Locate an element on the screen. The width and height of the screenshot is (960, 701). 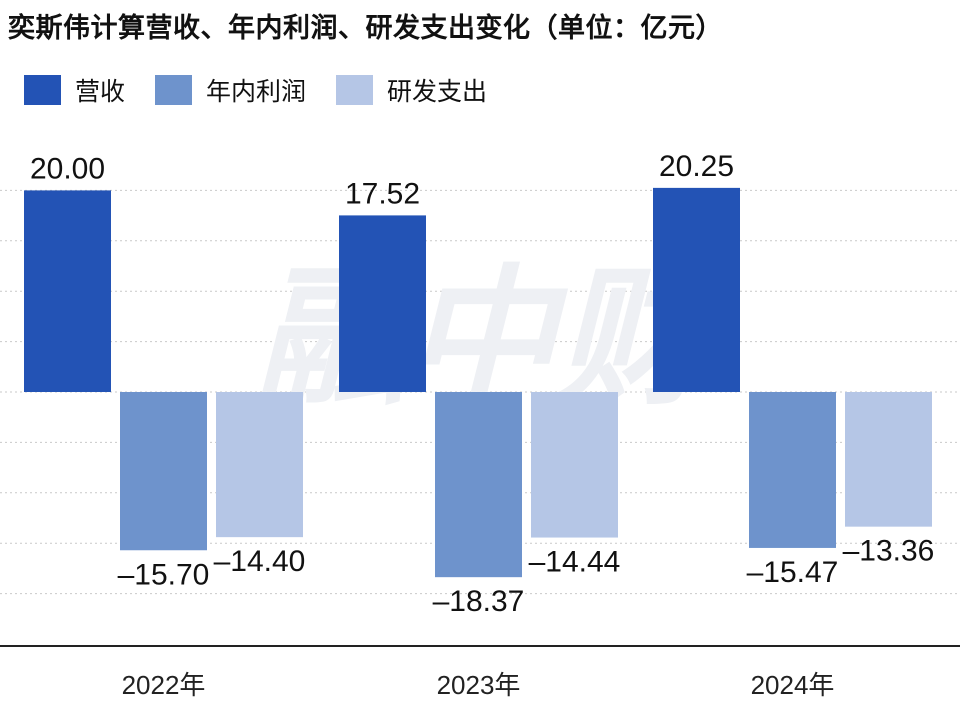
value-label-rd-3: –13.36 is located at coordinates (889, 551).